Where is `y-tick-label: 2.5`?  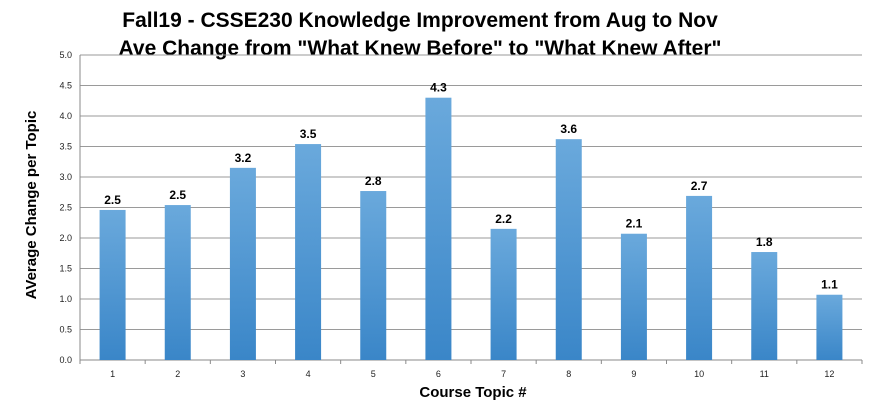 y-tick-label: 2.5 is located at coordinates (65, 208).